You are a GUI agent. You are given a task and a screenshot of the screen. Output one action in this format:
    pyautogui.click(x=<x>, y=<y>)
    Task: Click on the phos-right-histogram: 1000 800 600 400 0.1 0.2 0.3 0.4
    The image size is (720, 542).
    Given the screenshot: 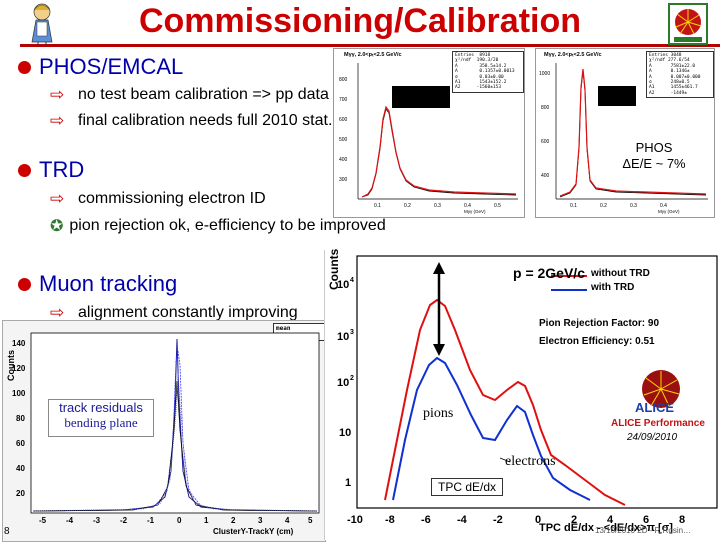 What is the action you would take?
    pyautogui.click(x=623, y=136)
    